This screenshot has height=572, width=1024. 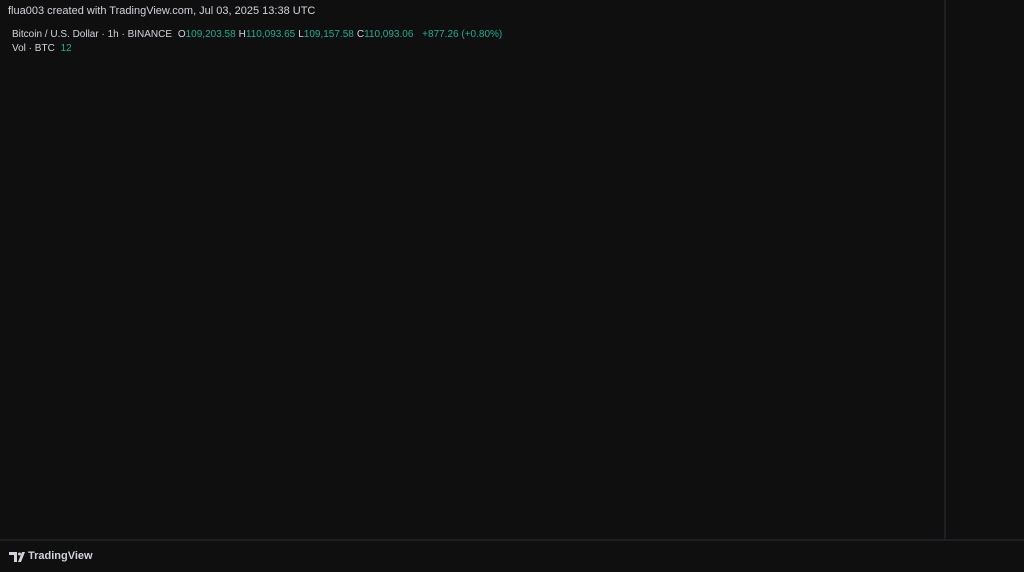 I want to click on ohlc-value: 110,093.65, so click(x=270, y=34).